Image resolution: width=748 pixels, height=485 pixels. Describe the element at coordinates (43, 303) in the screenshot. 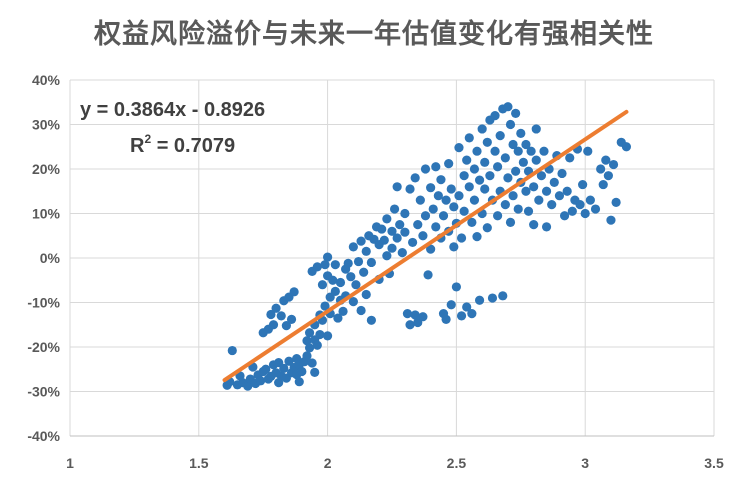

I see `y-tick-label: -10%` at that location.